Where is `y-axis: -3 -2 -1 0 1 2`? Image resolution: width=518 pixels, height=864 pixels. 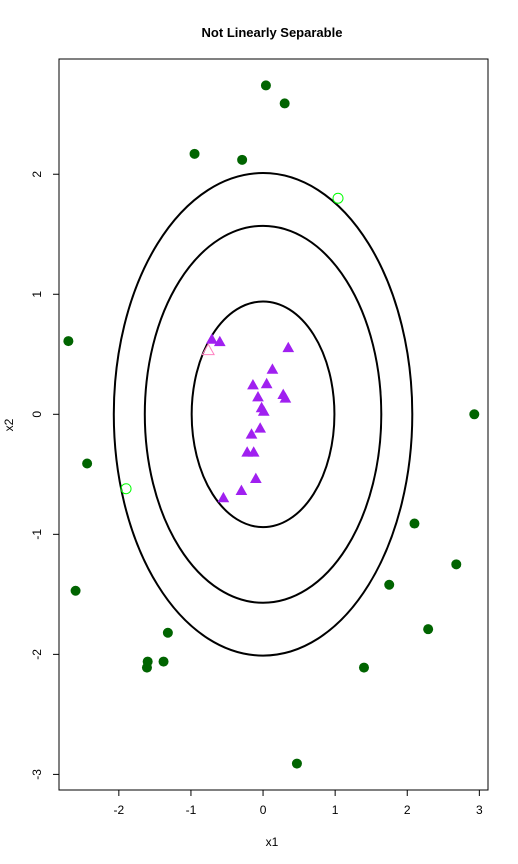 y-axis: -3 -2 -1 0 1 2 is located at coordinates (45, 475).